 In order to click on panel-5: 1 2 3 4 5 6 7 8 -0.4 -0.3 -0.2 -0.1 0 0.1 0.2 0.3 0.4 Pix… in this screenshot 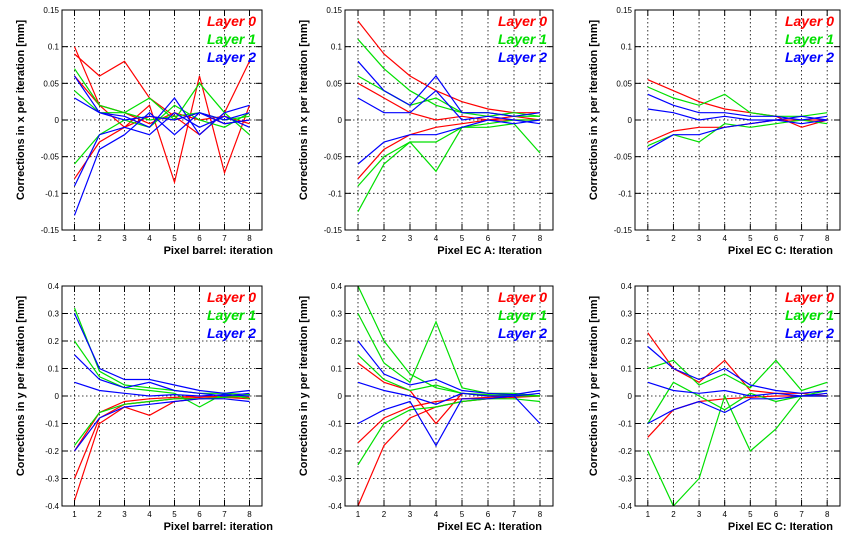, I will do `click(426, 407)`.